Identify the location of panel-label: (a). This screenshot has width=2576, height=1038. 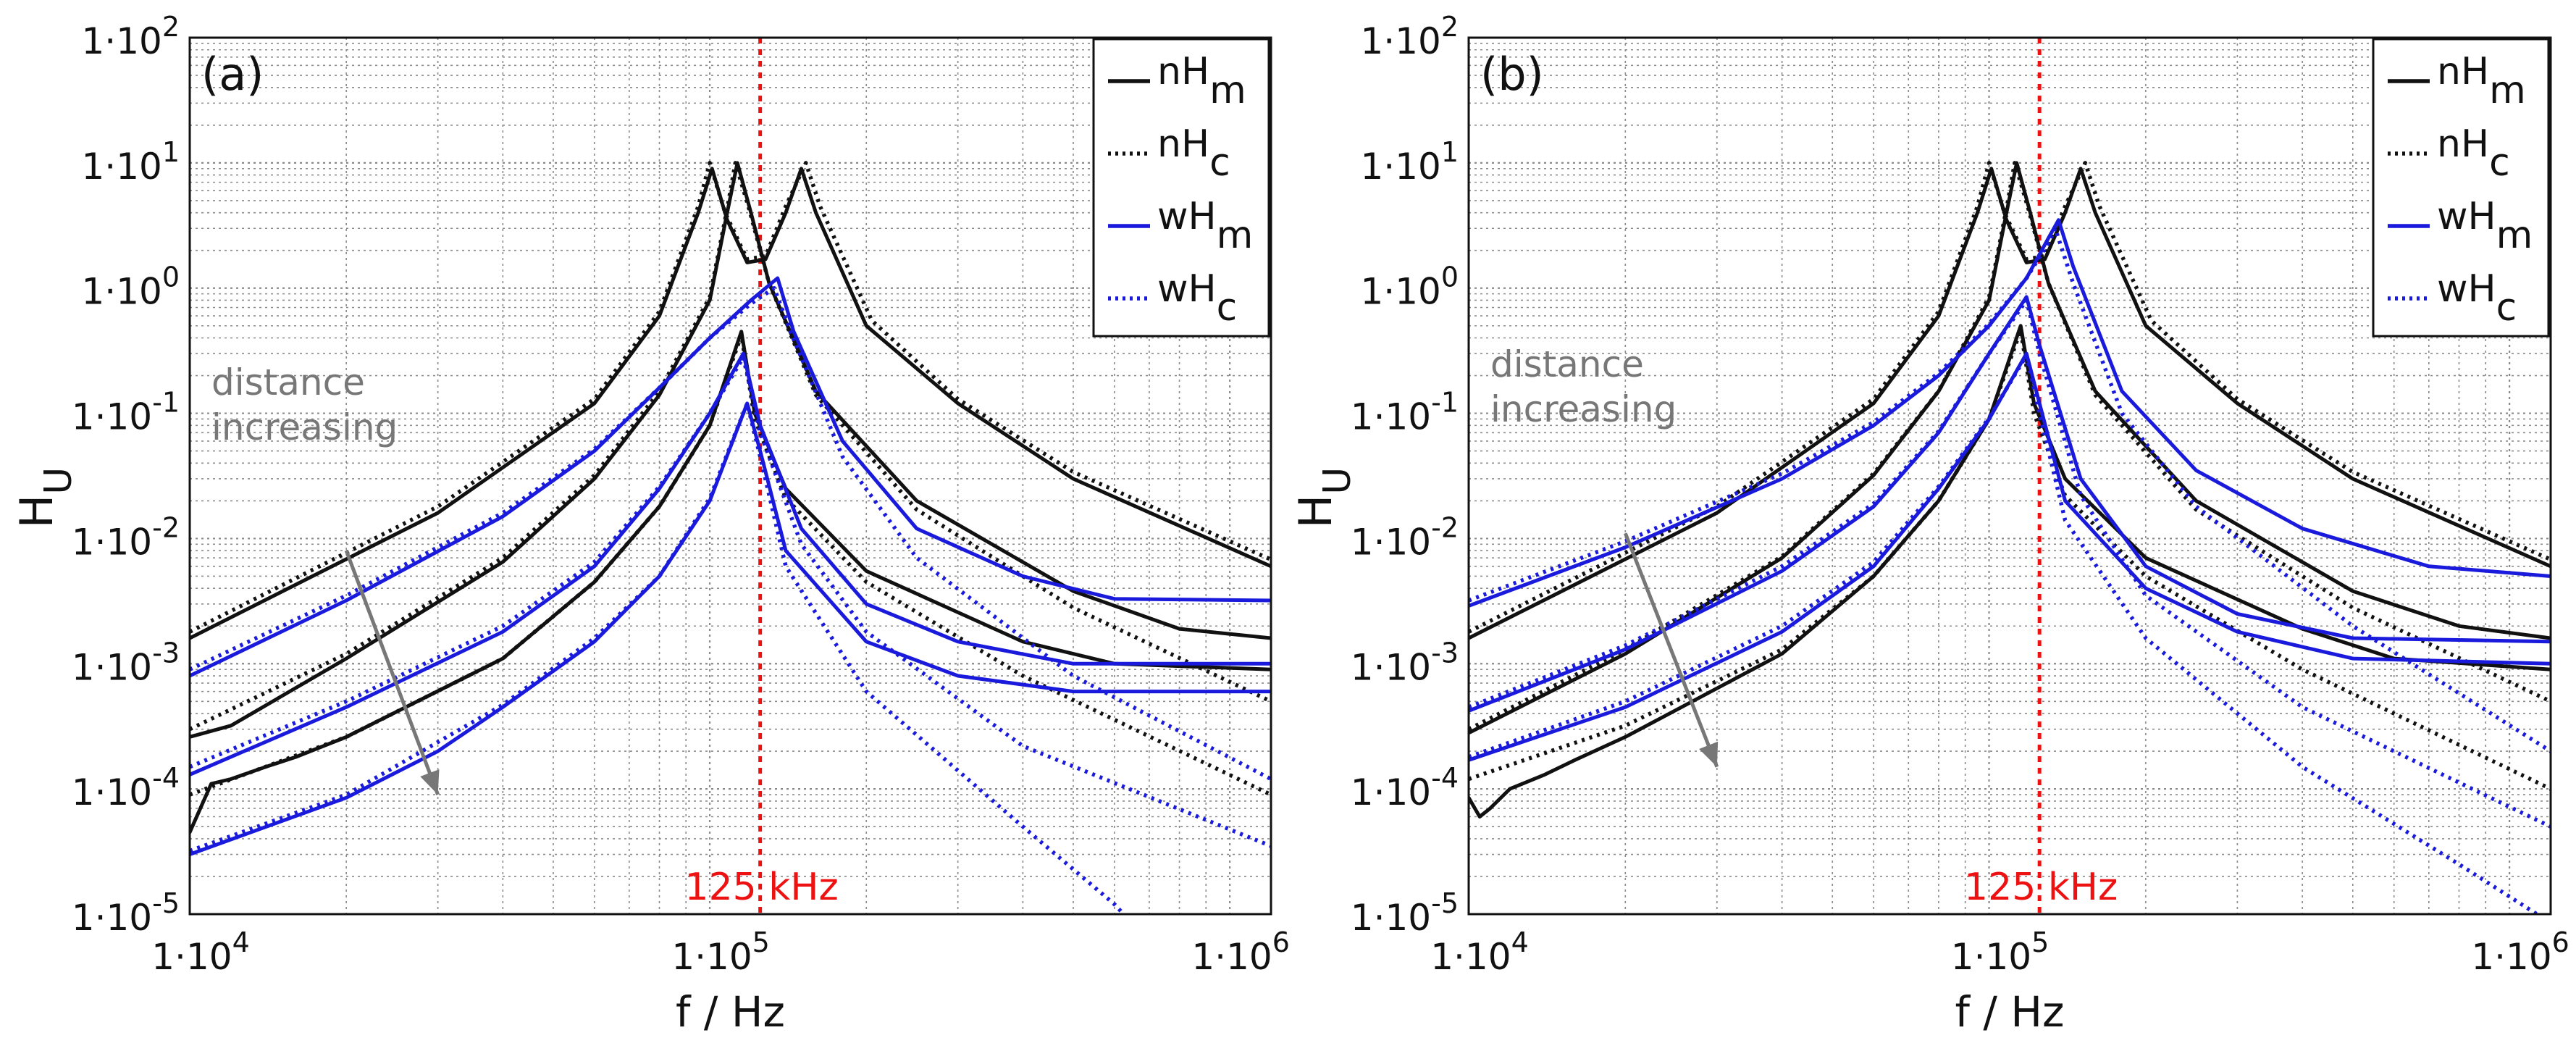
(232, 74).